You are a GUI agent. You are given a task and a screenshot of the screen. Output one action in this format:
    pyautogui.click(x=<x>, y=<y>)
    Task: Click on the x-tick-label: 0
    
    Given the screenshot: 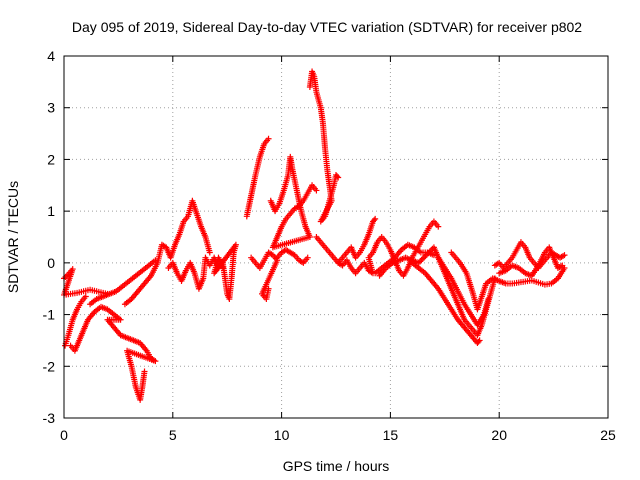 What is the action you would take?
    pyautogui.click(x=64, y=435)
    